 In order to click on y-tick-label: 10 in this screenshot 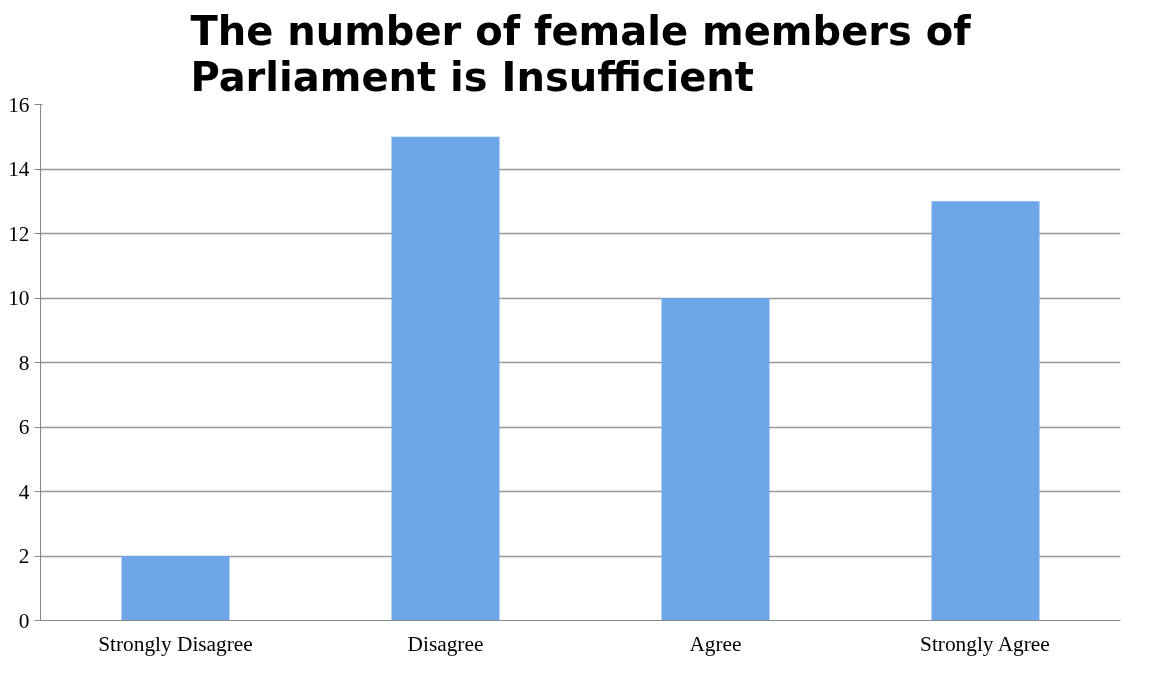, I will do `click(19, 298)`.